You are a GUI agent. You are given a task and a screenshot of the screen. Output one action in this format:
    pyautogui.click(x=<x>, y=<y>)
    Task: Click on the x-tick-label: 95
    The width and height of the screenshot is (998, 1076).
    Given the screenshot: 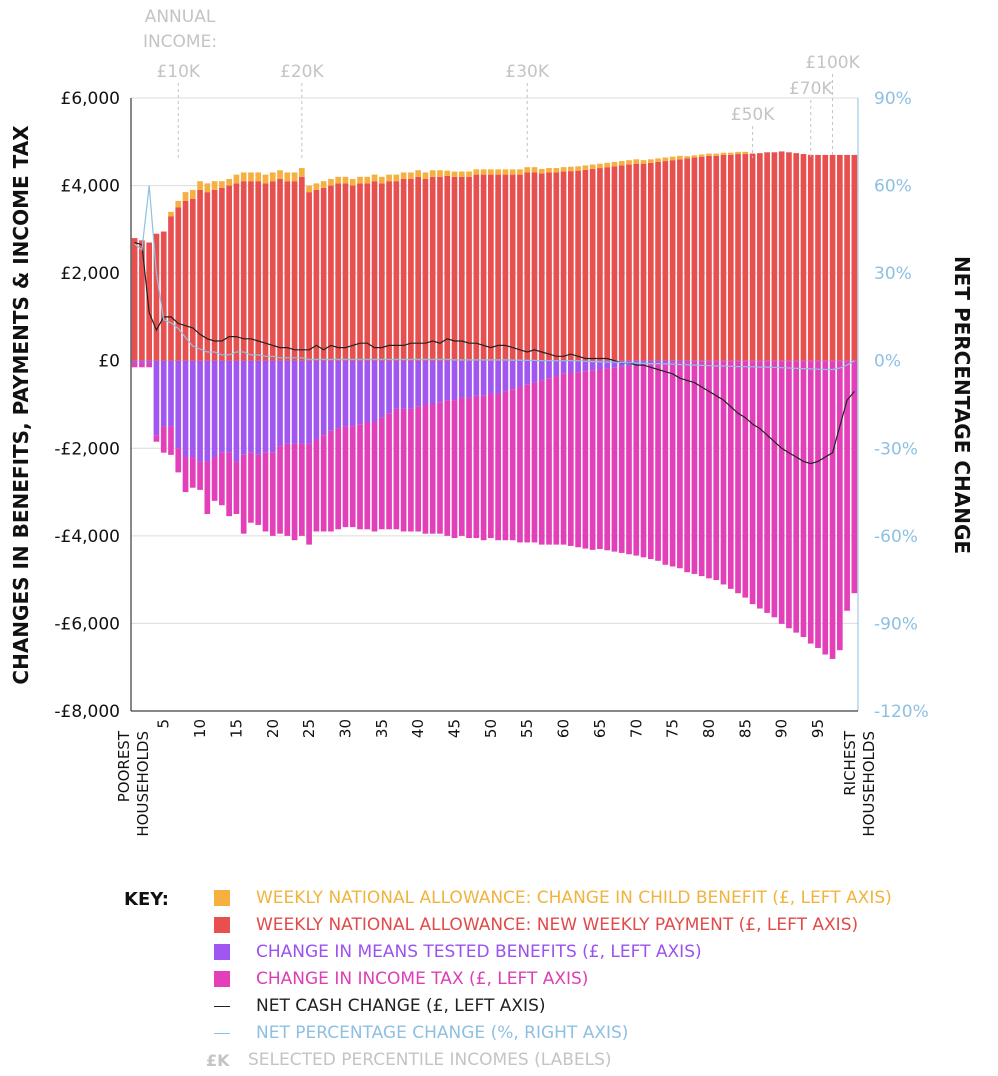 What is the action you would take?
    pyautogui.click(x=818, y=728)
    